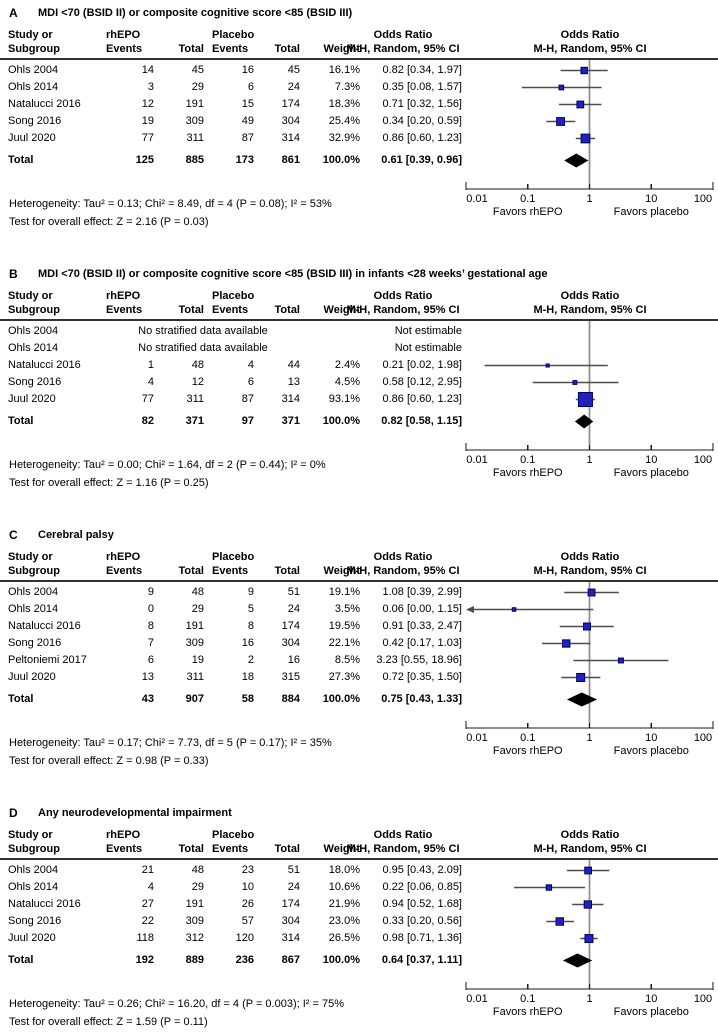  What do you see at coordinates (290, 138) in the screenshot?
I see `placebo-total: 314` at bounding box center [290, 138].